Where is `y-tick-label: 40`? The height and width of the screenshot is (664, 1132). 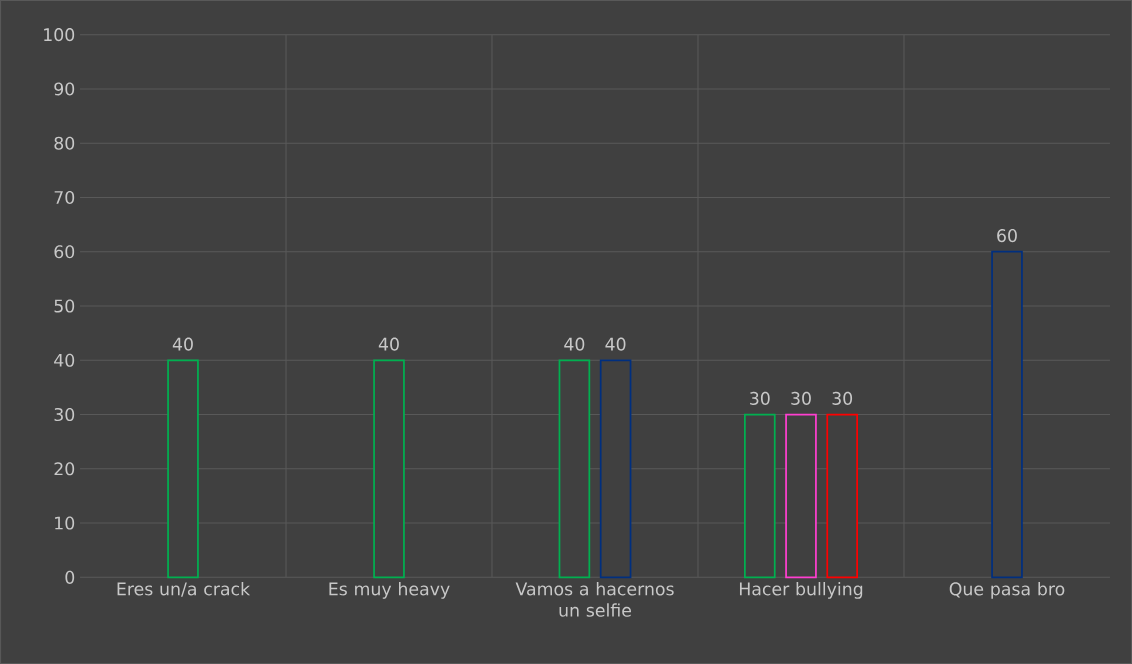
y-tick-label: 40 is located at coordinates (64, 360).